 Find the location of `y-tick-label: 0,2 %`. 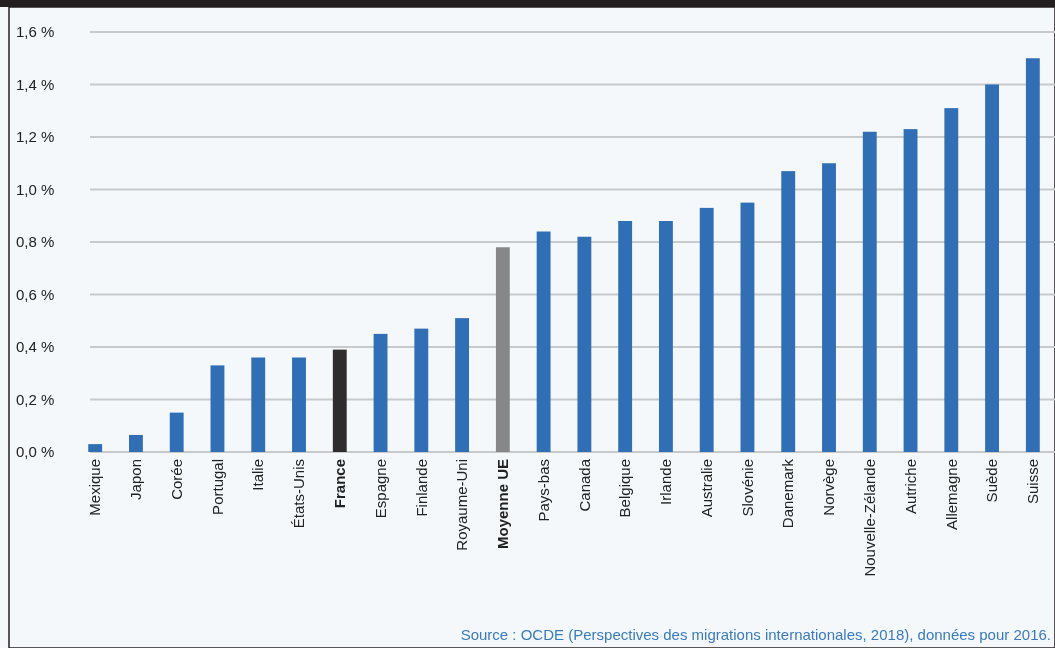

y-tick-label: 0,2 % is located at coordinates (35, 399).